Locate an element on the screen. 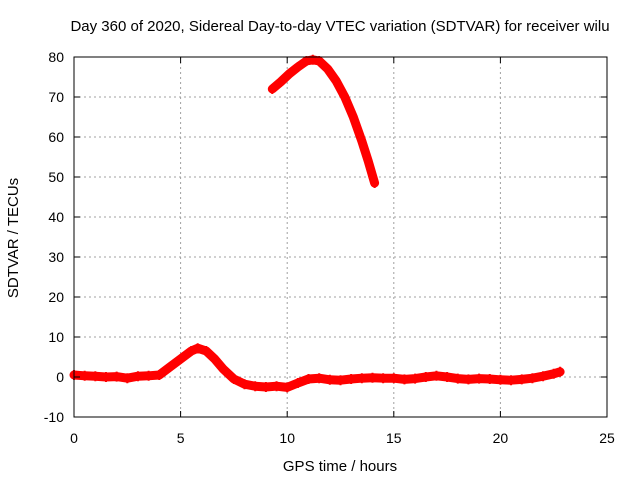  y-tick-label: 40 is located at coordinates (56, 217).